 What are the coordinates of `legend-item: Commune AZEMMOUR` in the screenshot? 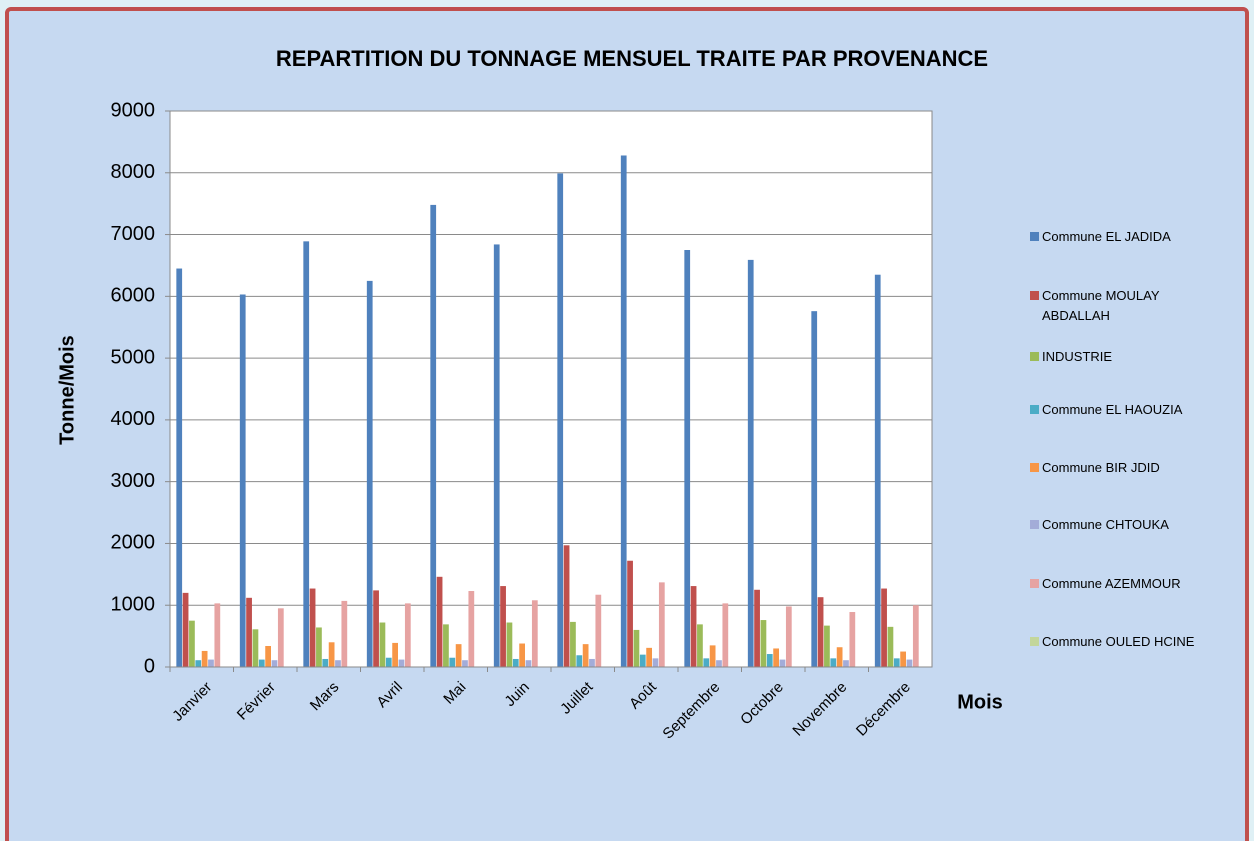 It's located at (1120, 584).